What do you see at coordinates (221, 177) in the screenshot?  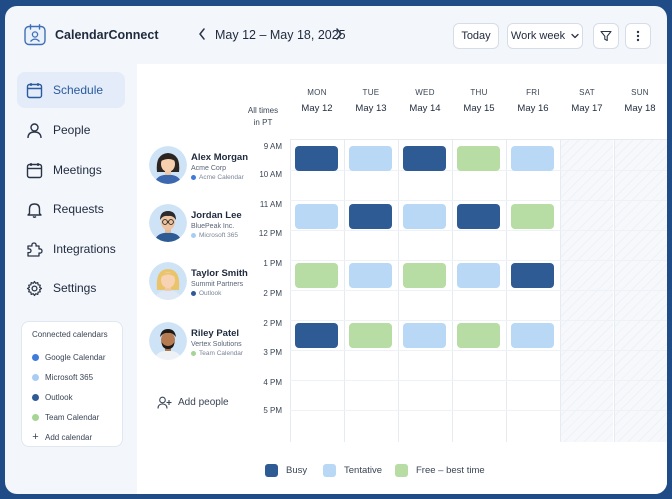 I see `person-calendar-label: Acme Calendar` at bounding box center [221, 177].